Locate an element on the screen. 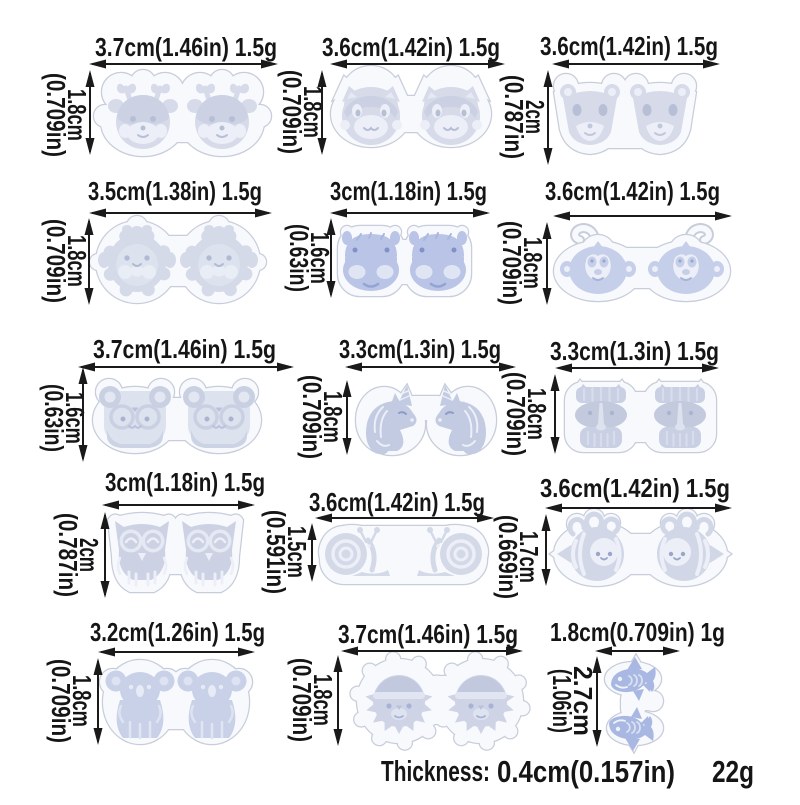 Image resolution: width=800 pixels, height=805 pixels. svg-text: 2.7cm is located at coordinates (583, 701).